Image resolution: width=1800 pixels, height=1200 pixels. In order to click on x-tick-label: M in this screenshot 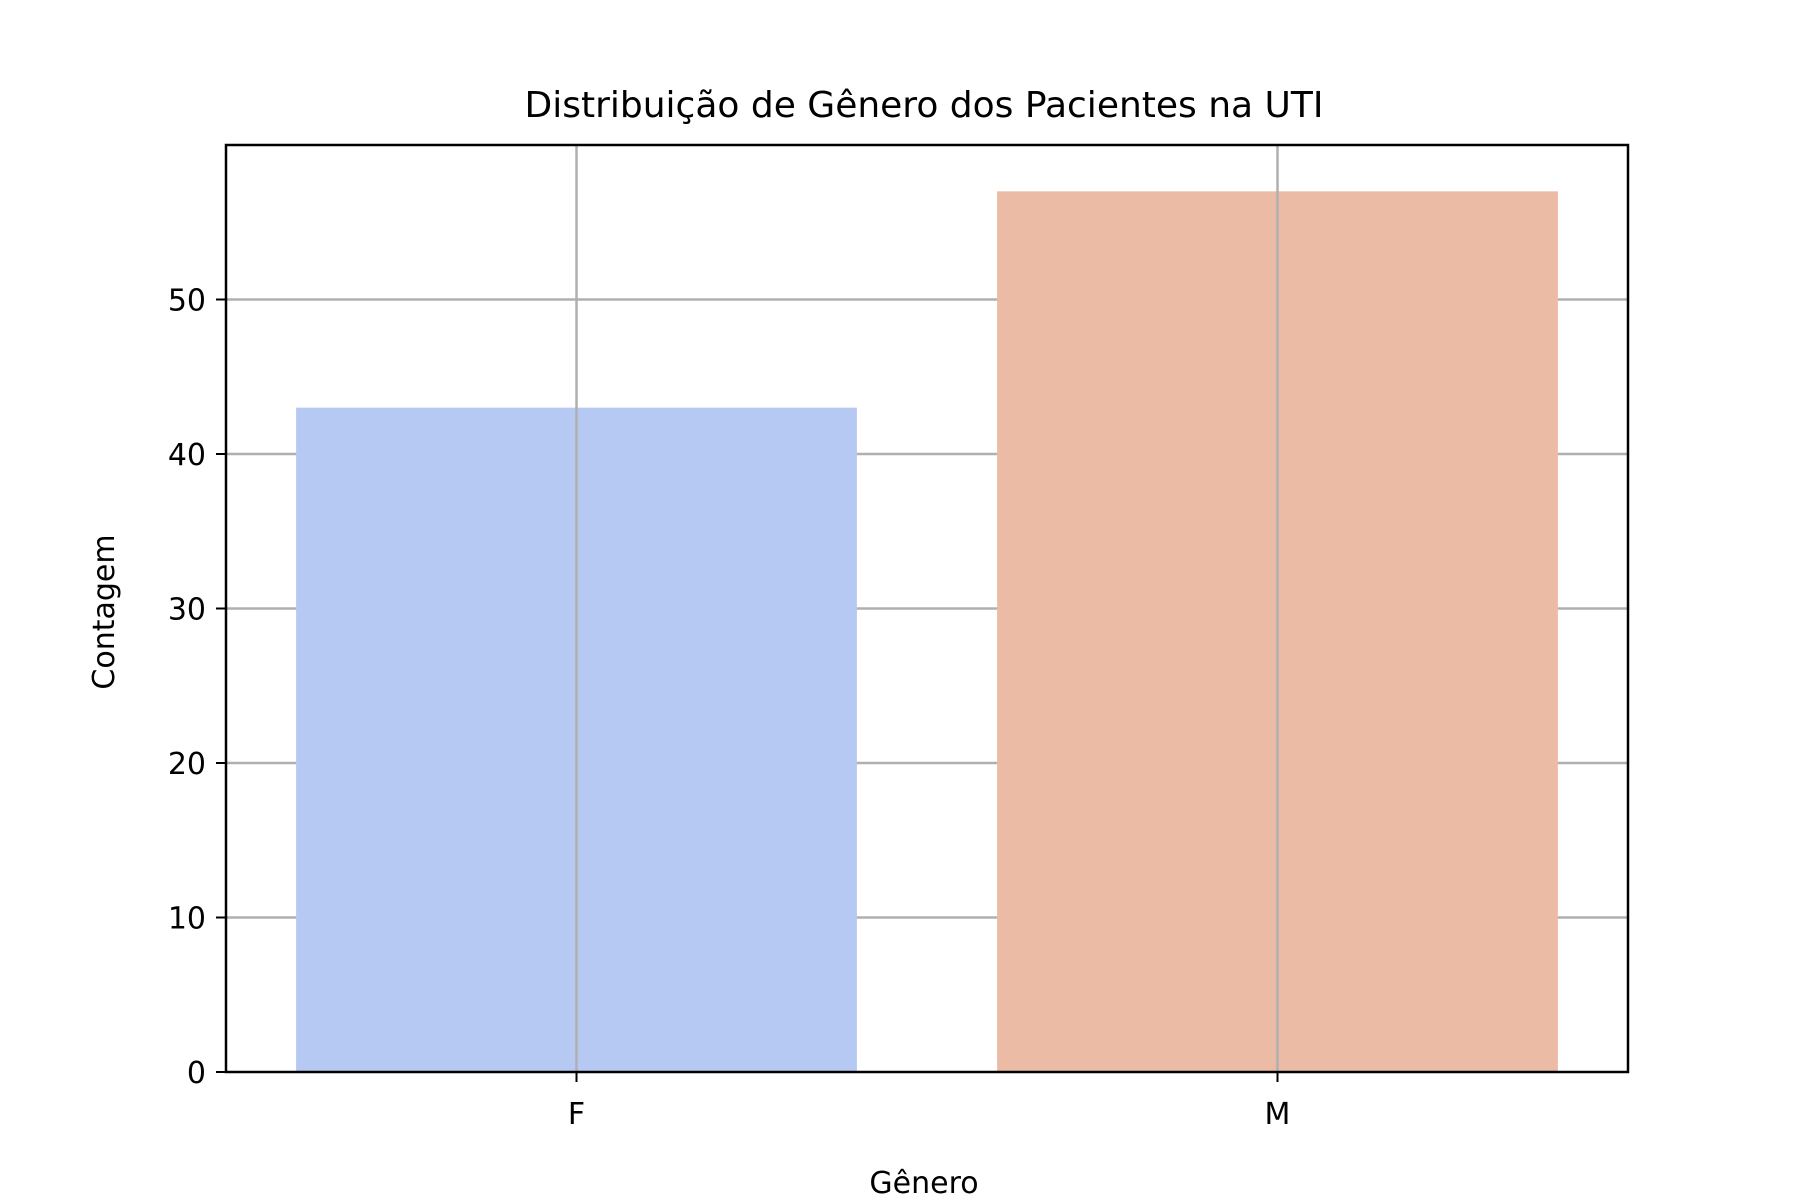, I will do `click(1278, 1114)`.